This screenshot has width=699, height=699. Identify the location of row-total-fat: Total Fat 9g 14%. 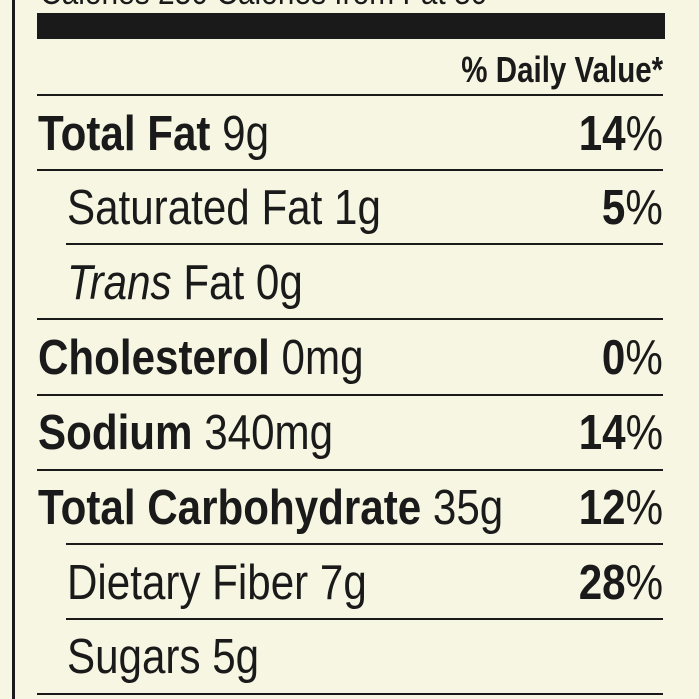
(349, 134).